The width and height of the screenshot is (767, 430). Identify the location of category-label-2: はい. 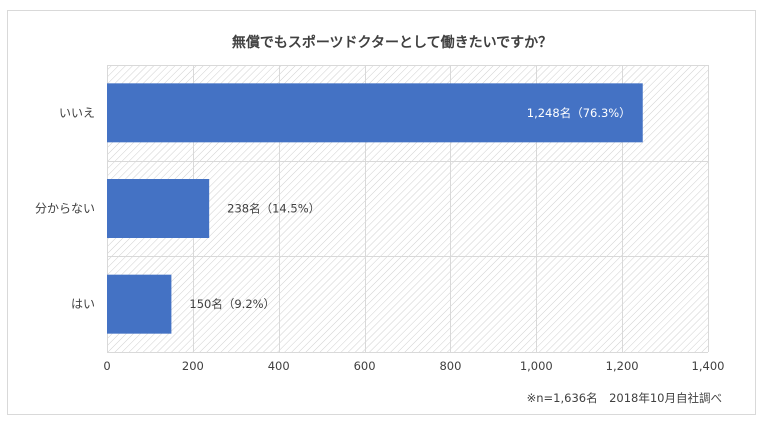
(83, 304).